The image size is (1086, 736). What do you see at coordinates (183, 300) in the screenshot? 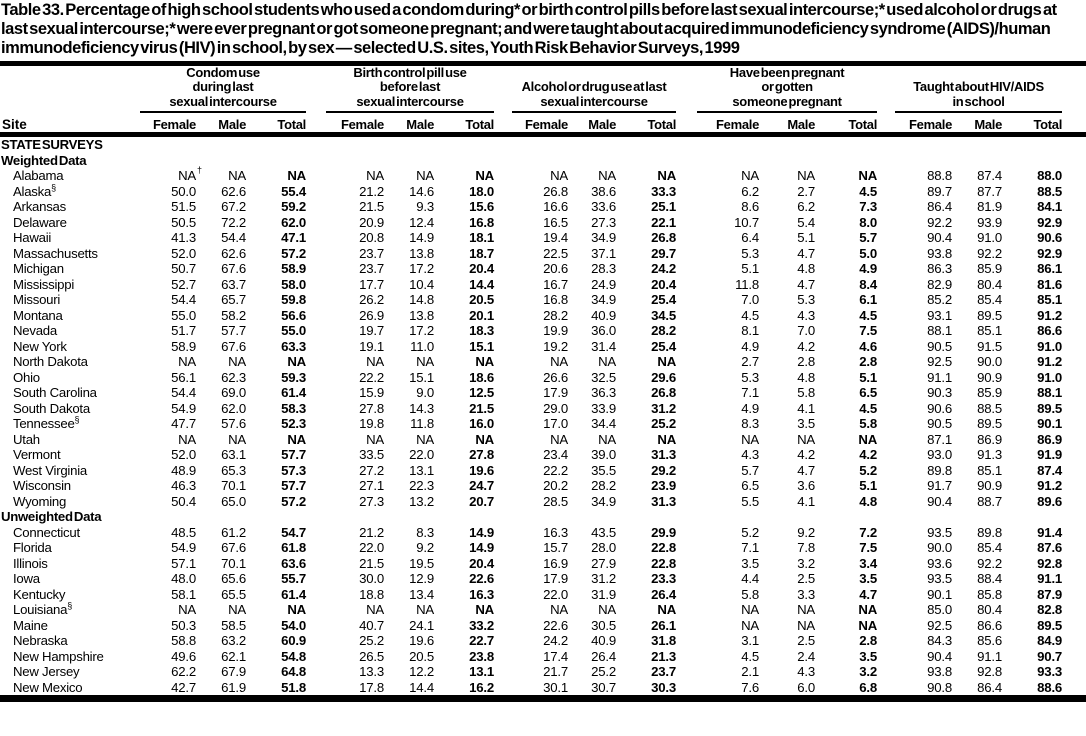
I see `value-cell: 54.4` at bounding box center [183, 300].